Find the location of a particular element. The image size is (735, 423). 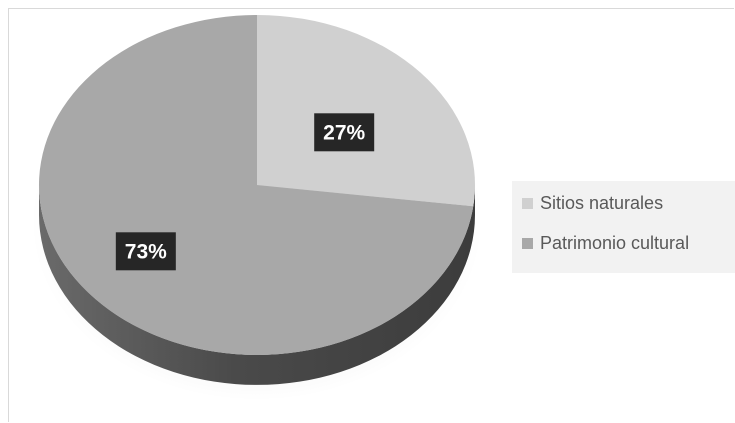

legend-swatch-sitios-naturales is located at coordinates (527, 203).